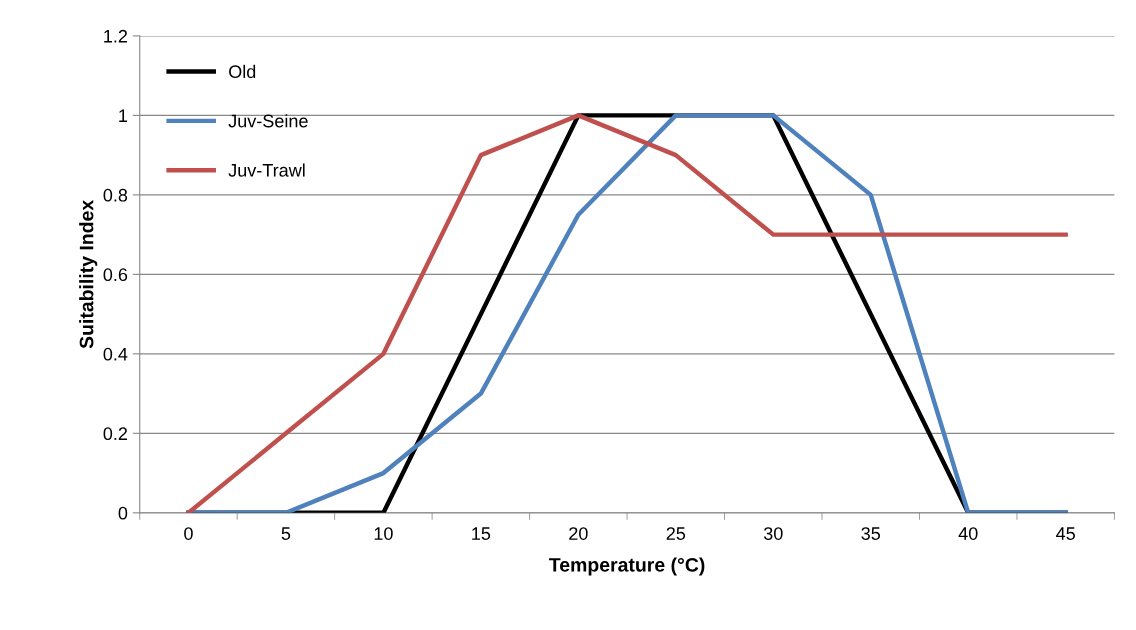  What do you see at coordinates (383, 533) in the screenshot?
I see `x-tick-label: 10` at bounding box center [383, 533].